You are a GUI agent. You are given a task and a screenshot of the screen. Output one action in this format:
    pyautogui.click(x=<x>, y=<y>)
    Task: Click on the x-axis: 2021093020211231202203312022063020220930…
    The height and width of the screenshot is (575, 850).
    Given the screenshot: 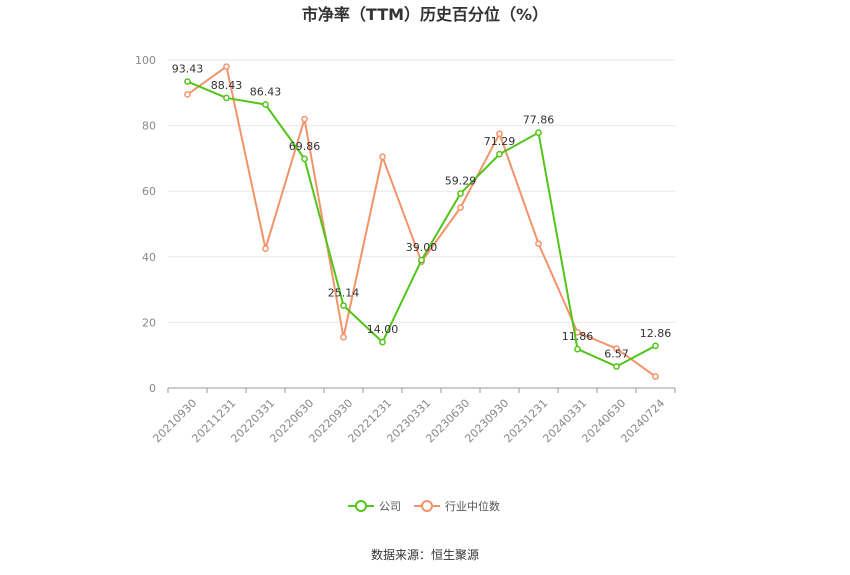 What is the action you would take?
    pyautogui.click(x=413, y=416)
    